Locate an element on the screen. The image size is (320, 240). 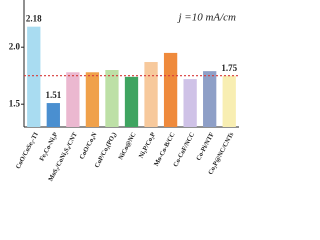
value-label: 1.51 is located at coordinates (53, 95).